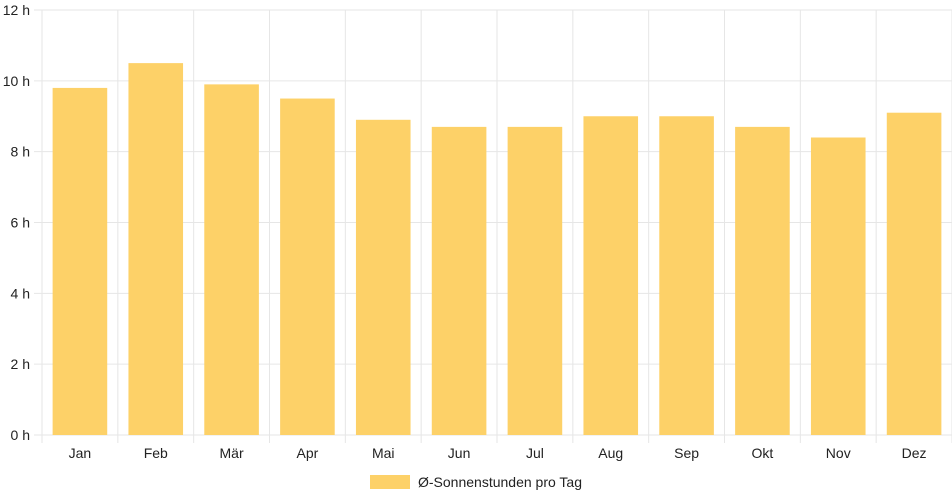 The height and width of the screenshot is (500, 952). Describe the element at coordinates (838, 453) in the screenshot. I see `x-tick-label: Nov` at that location.